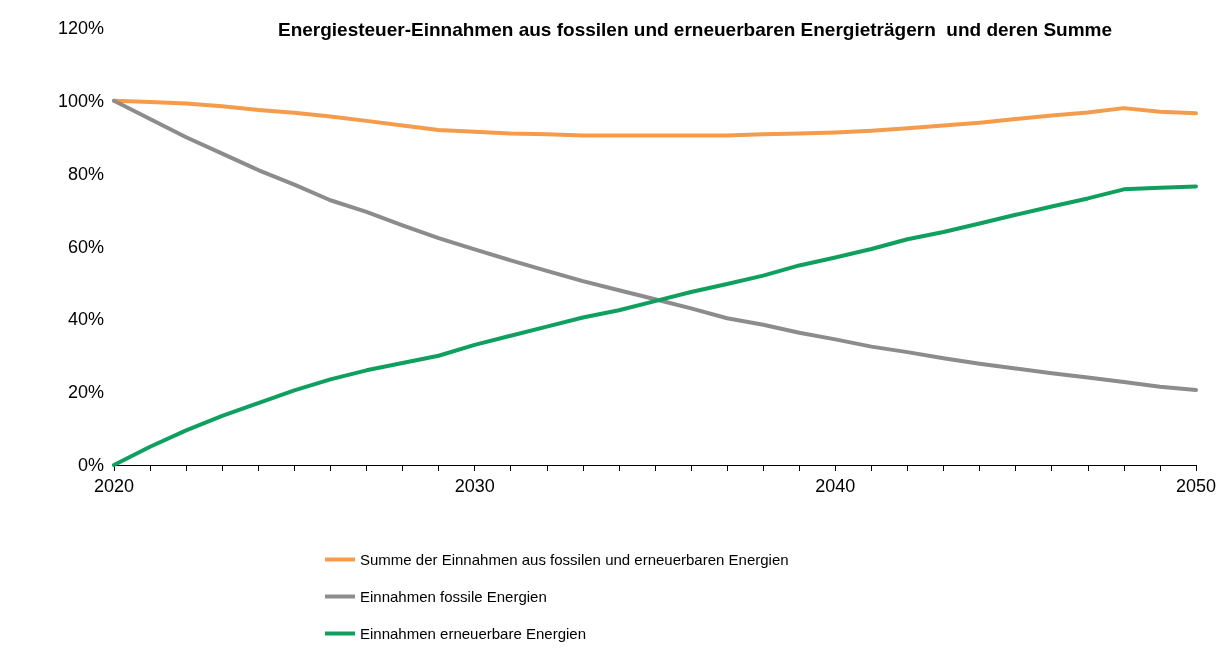  What do you see at coordinates (453, 596) in the screenshot?
I see `legend-label: Einnahmen fossile Energien` at bounding box center [453, 596].